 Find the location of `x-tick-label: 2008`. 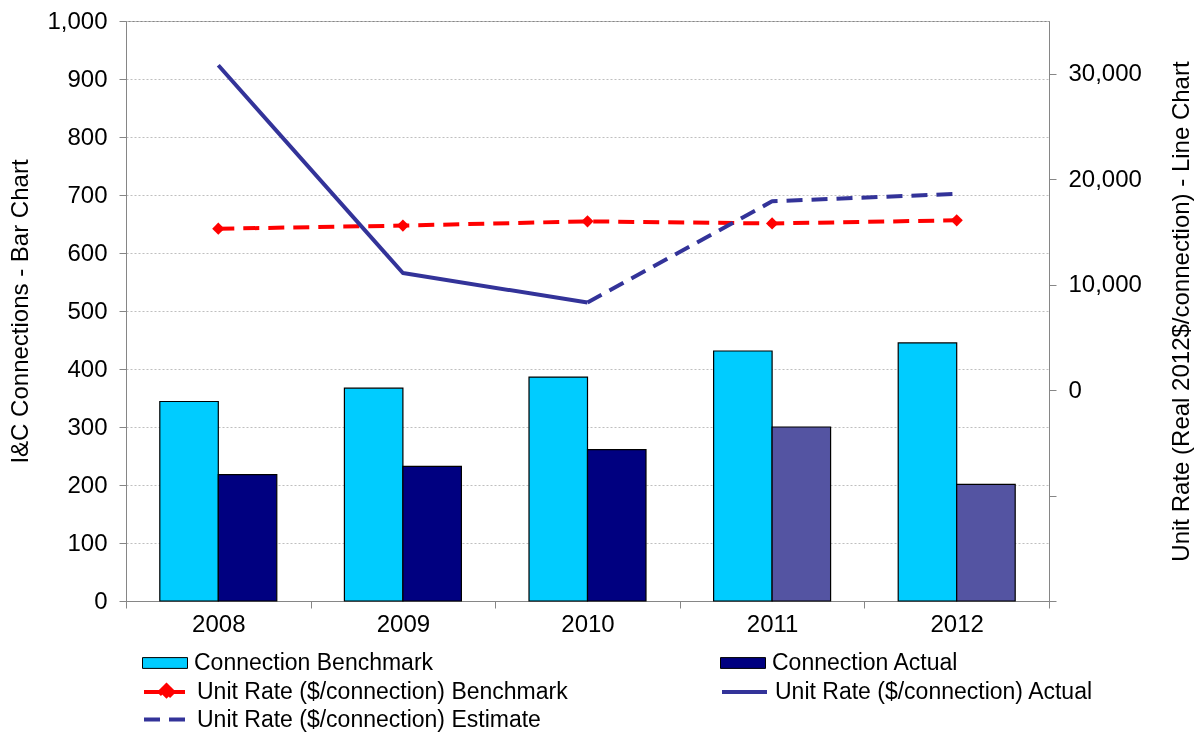

x-tick-label: 2008 is located at coordinates (219, 623).